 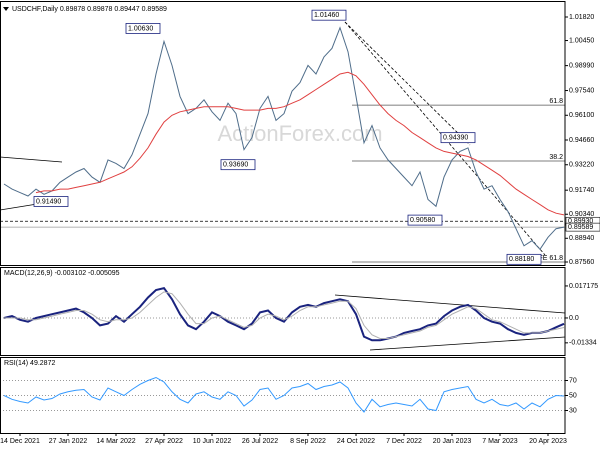 I want to click on y-tick-label: 0.0, so click(x=574, y=318).